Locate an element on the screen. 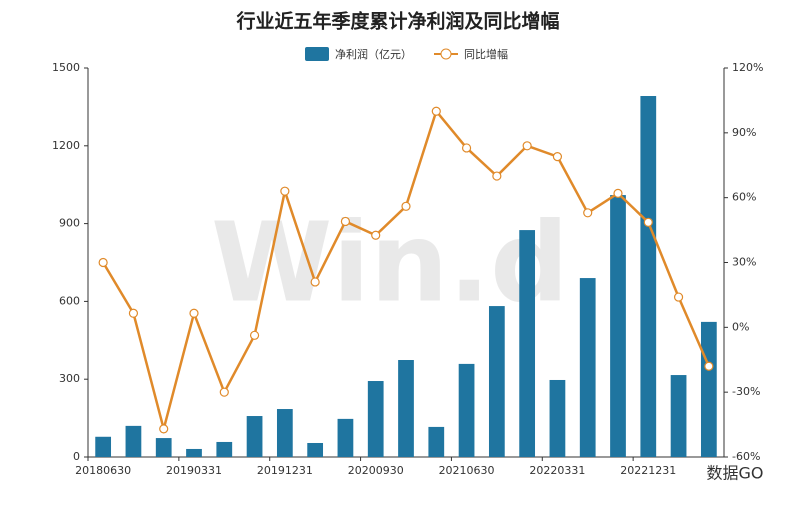 The width and height of the screenshot is (796, 509). y-tick-label: 600 is located at coordinates (69, 300).